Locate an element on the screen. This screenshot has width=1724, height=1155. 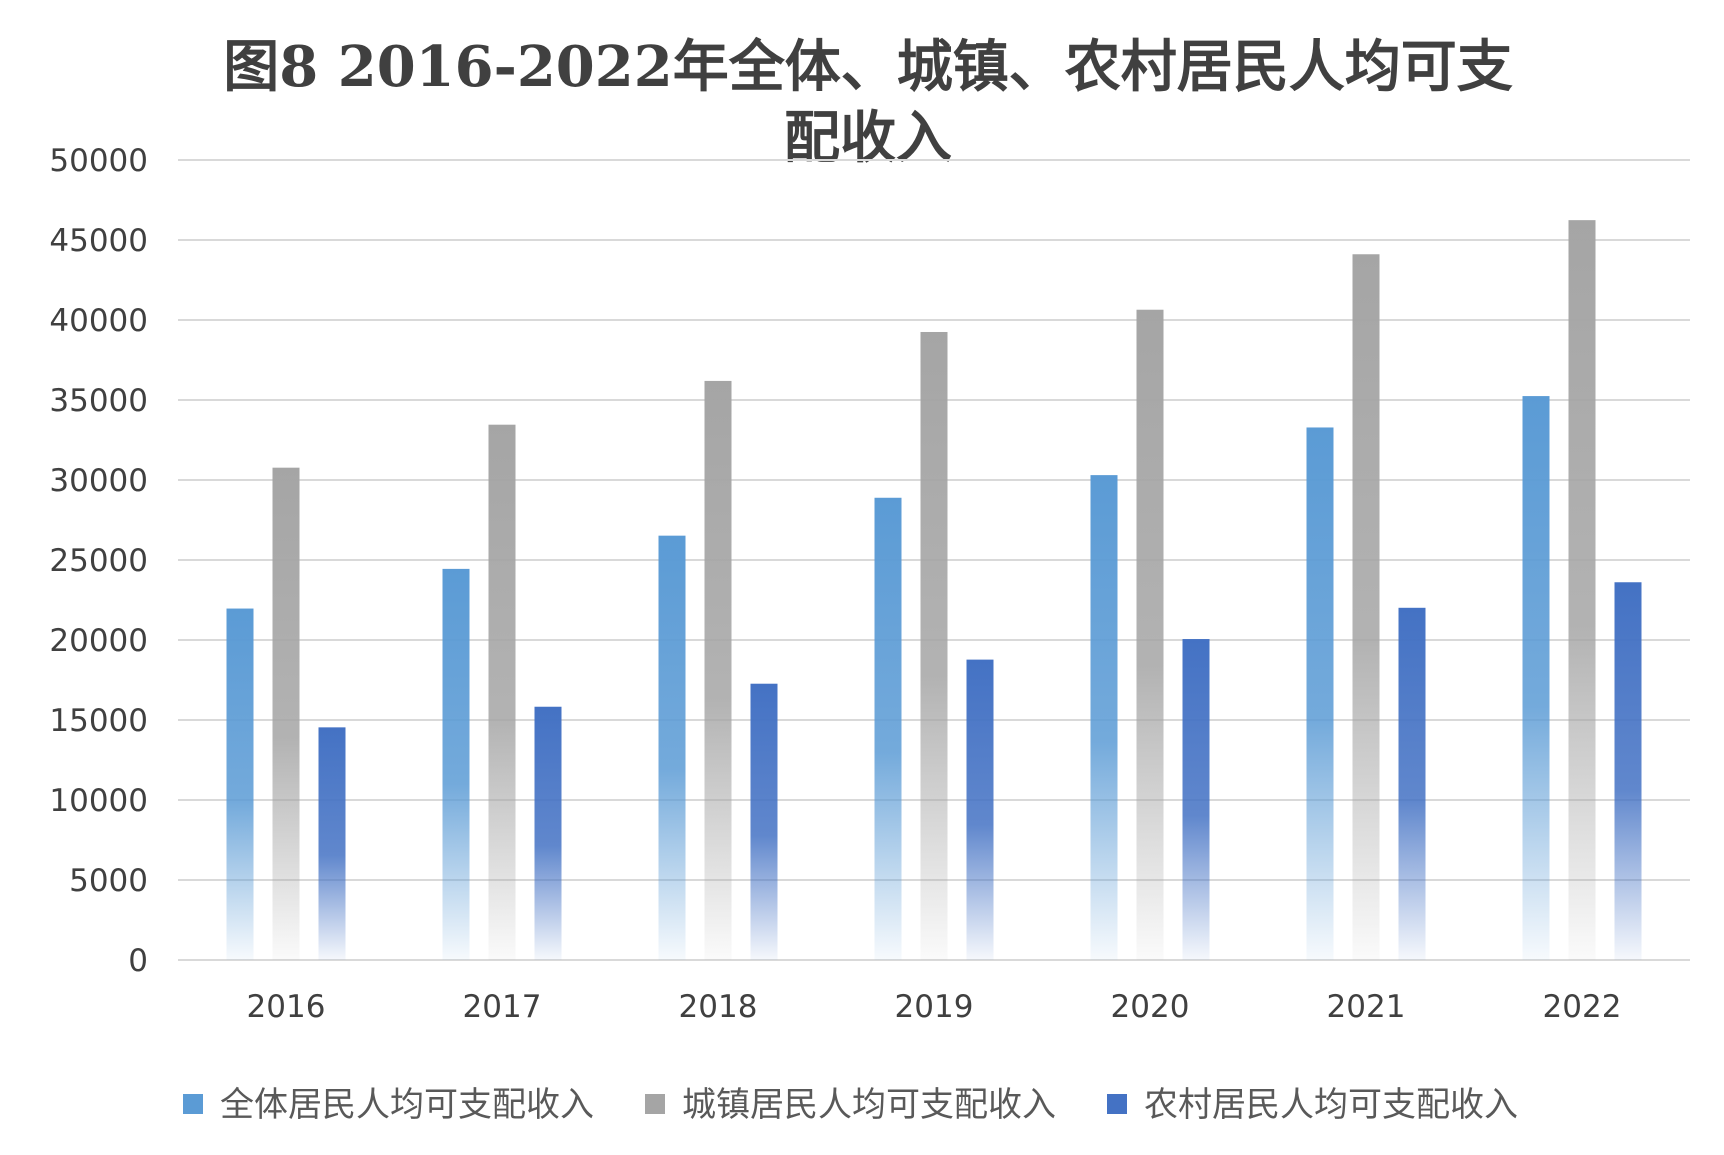
y-tick-label: 10000 is located at coordinates (98, 801).